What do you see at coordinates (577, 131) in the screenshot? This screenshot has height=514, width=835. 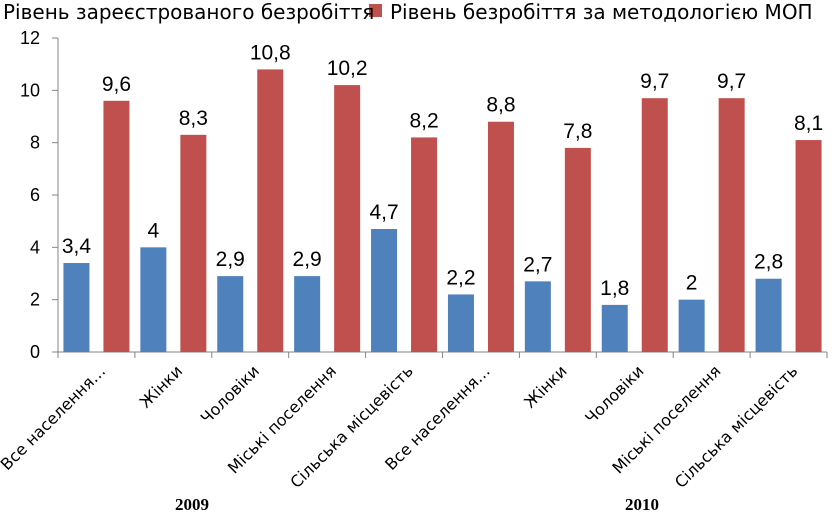 I see `data-label: 7,8` at bounding box center [577, 131].